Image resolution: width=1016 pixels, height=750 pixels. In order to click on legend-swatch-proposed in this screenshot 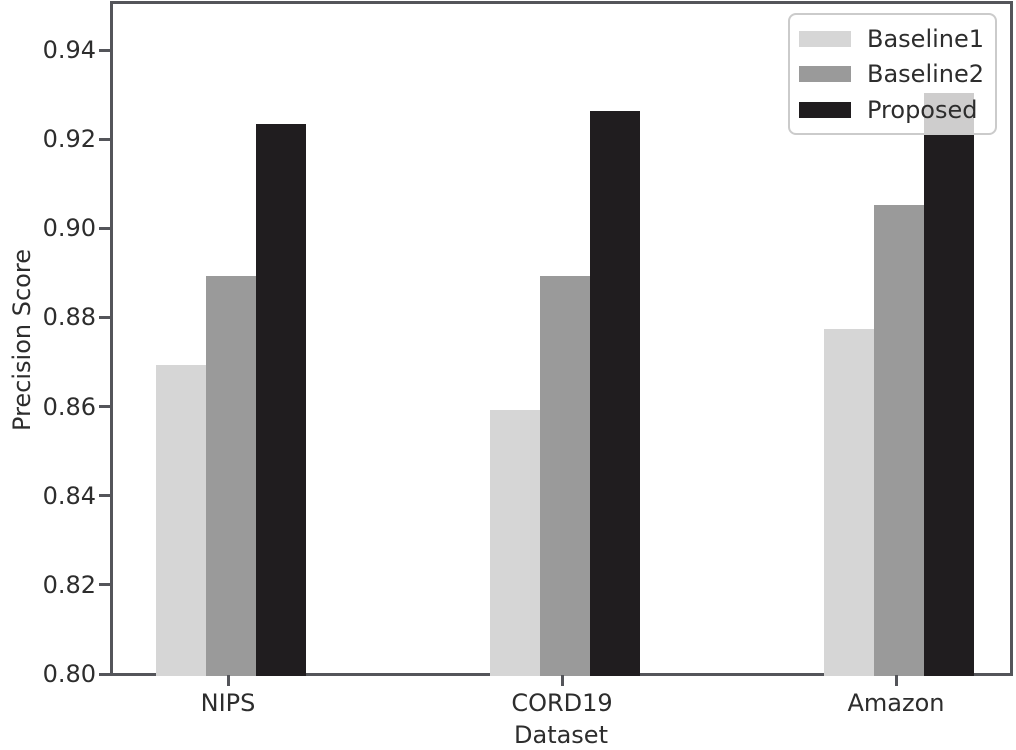, I will do `click(825, 109)`.